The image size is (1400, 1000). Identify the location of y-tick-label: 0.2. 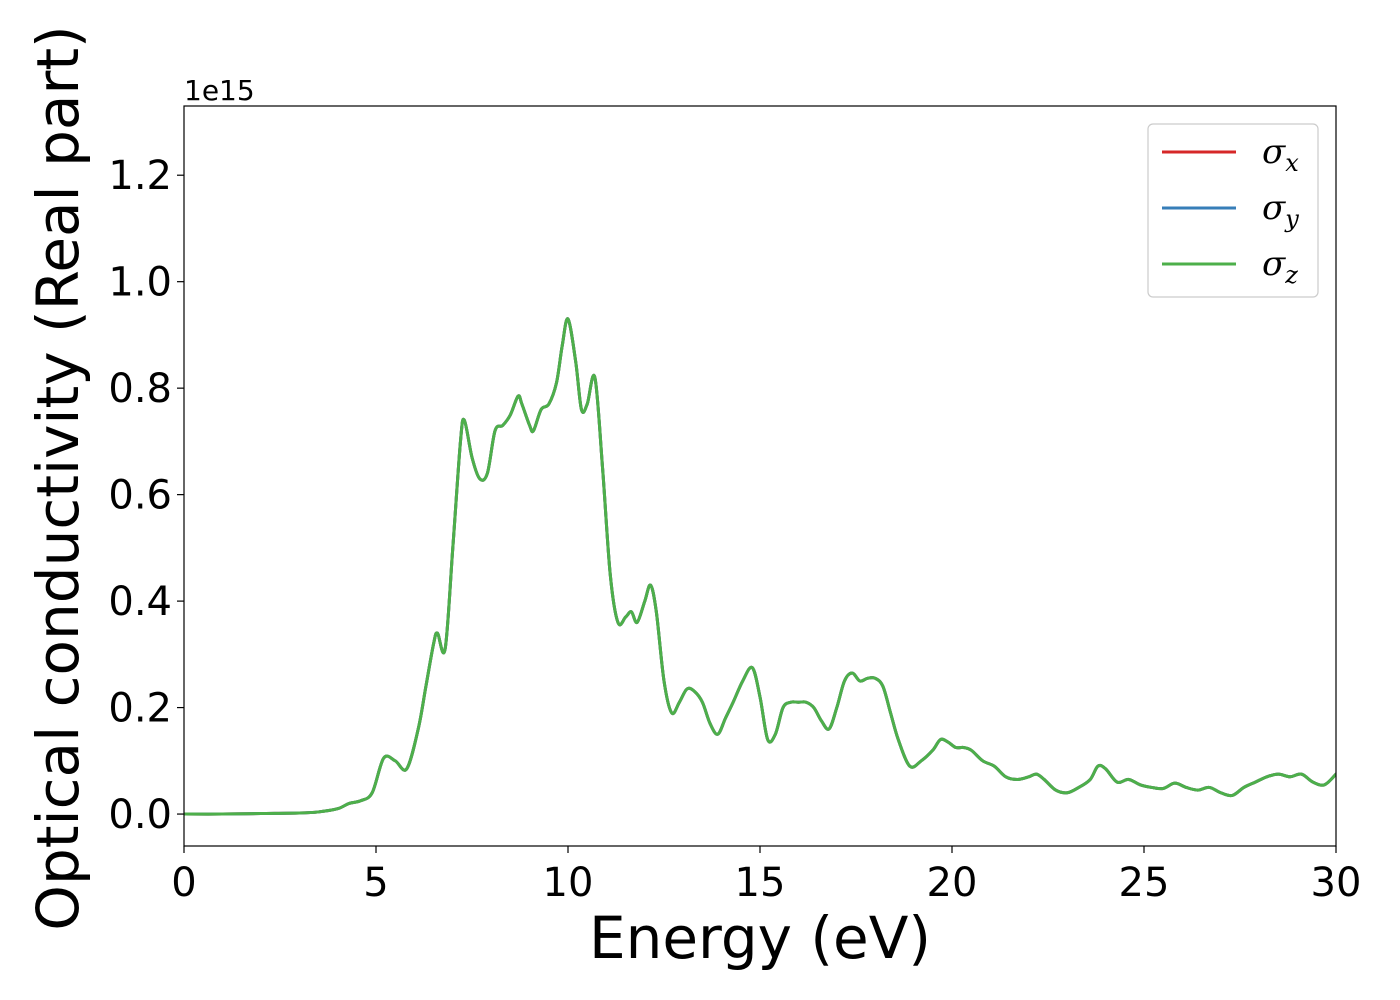
(140, 709).